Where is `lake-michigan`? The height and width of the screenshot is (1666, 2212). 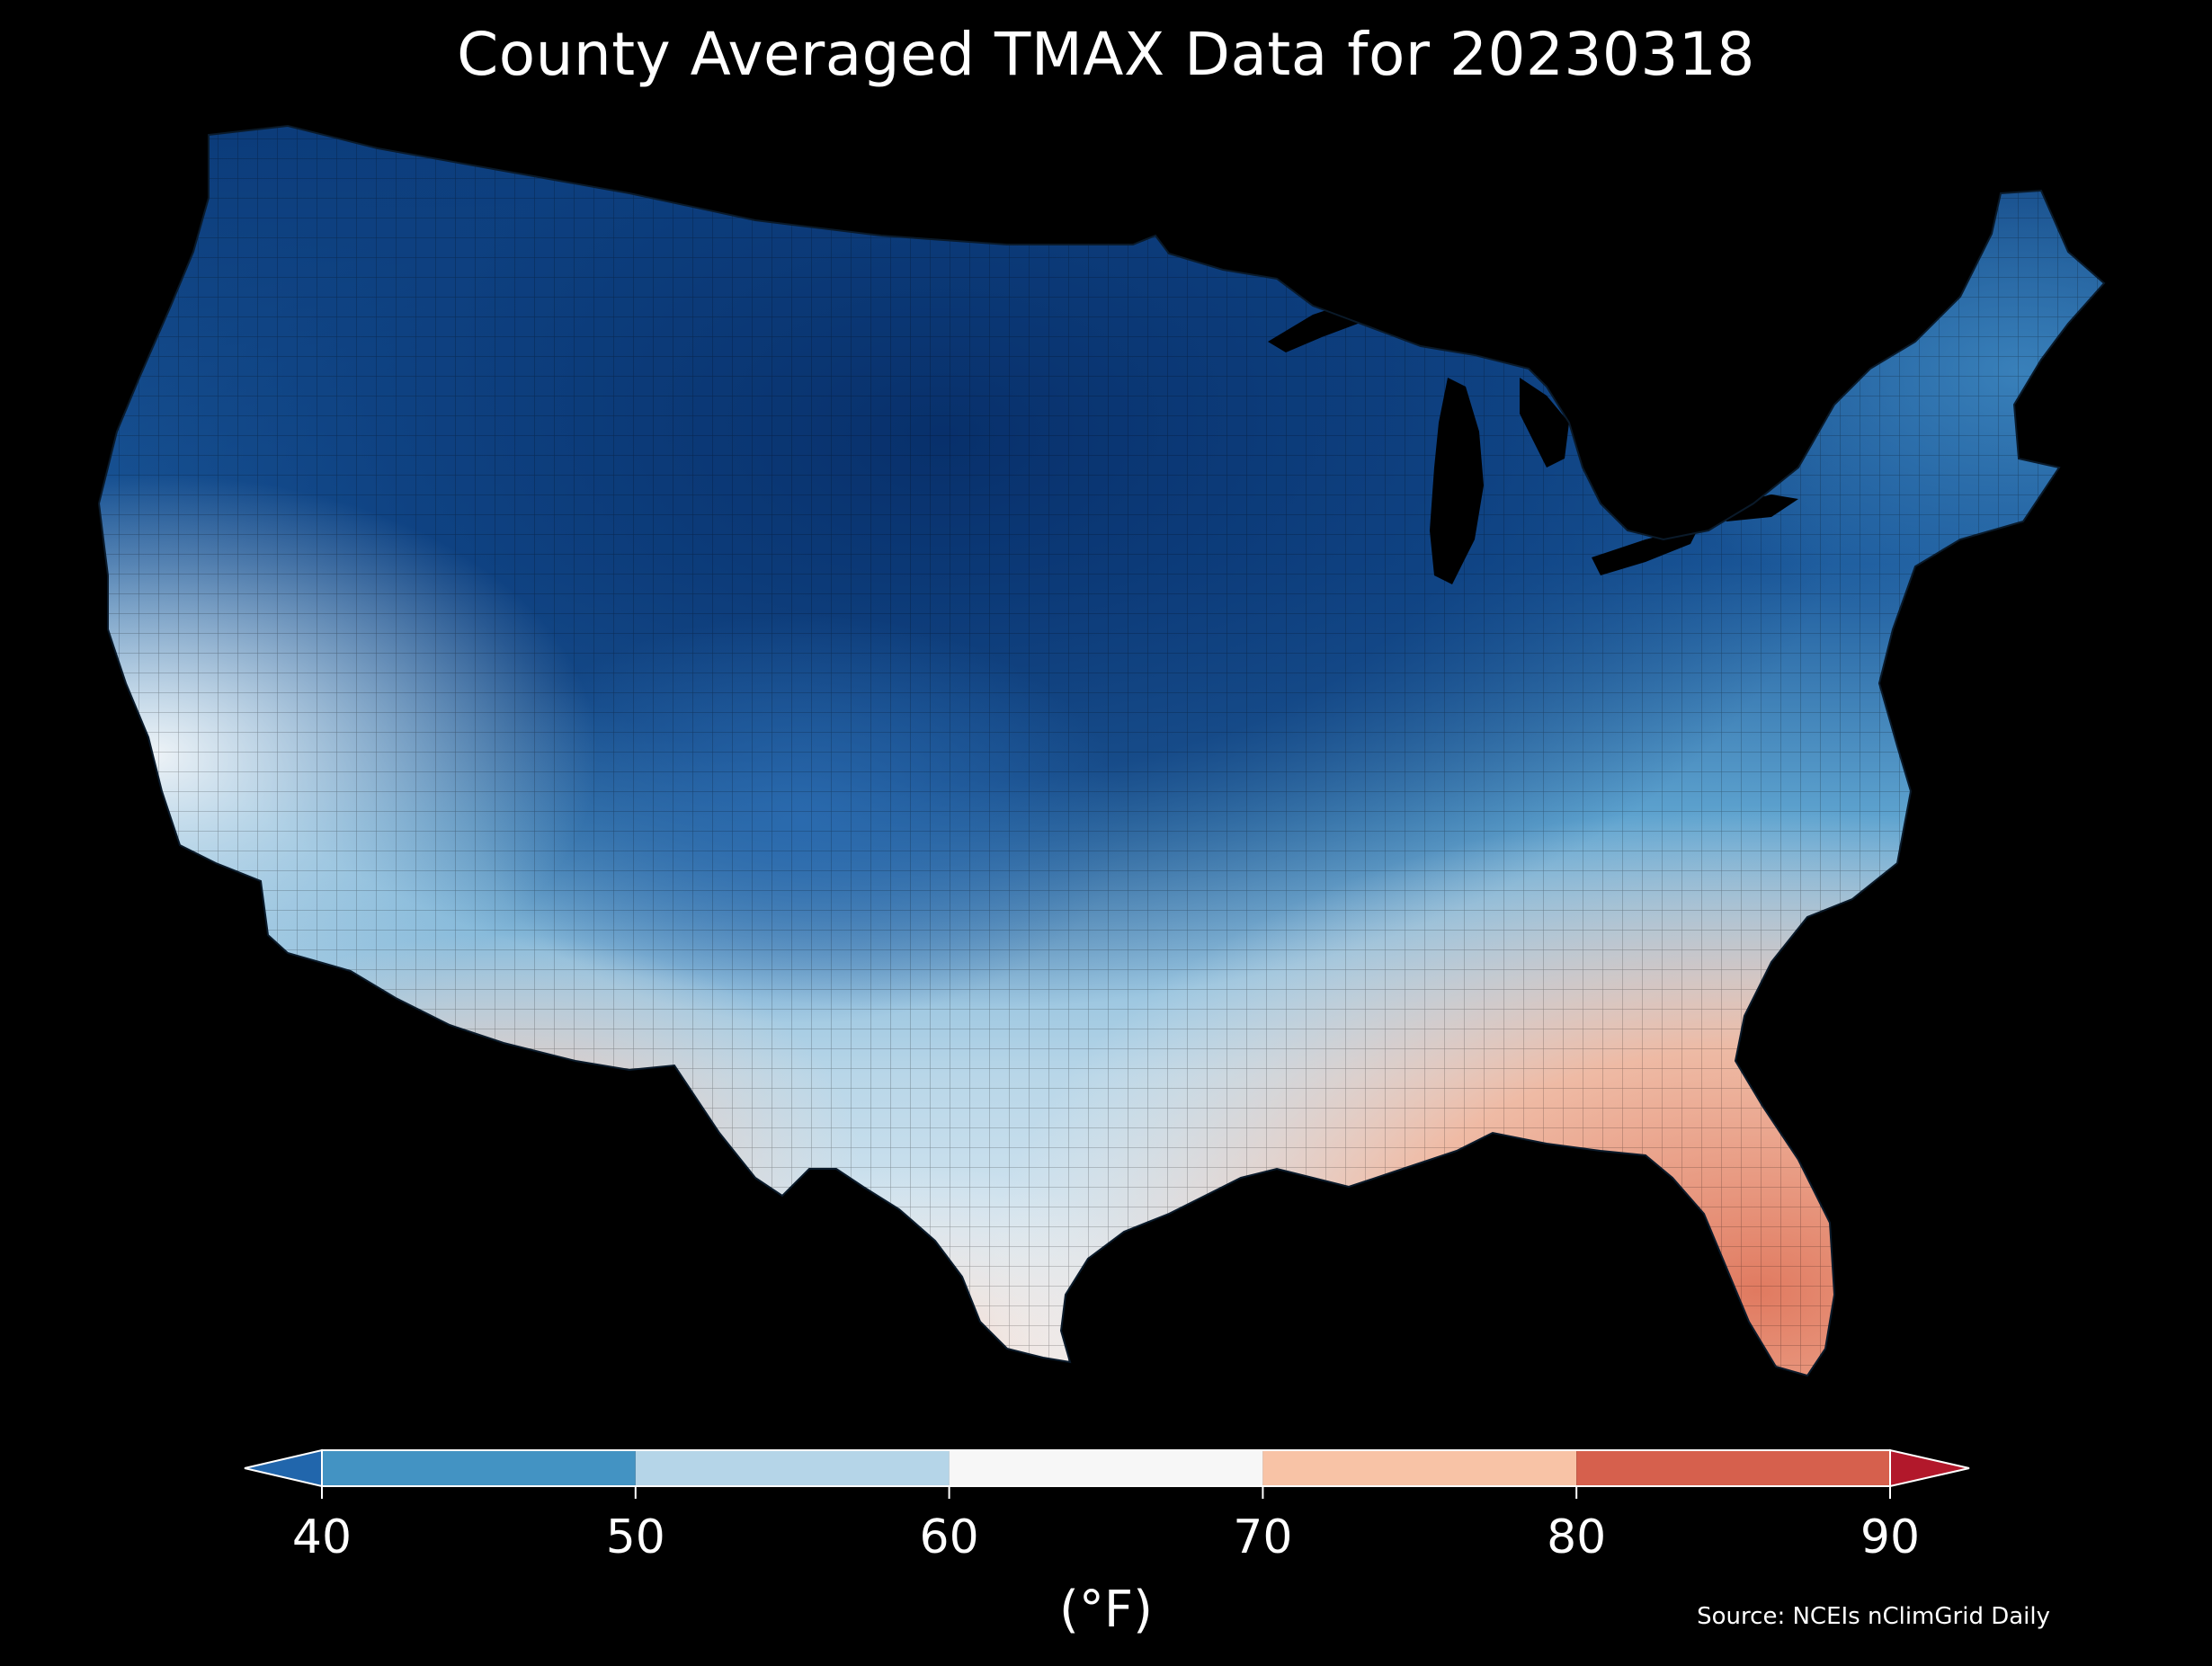
lake-michigan is located at coordinates (1457, 481).